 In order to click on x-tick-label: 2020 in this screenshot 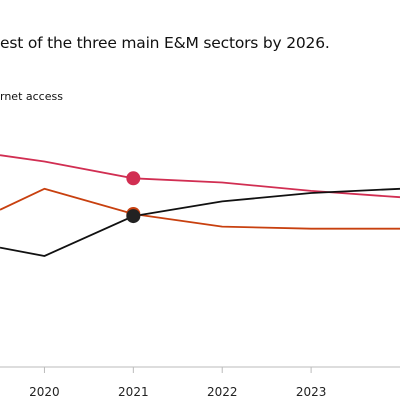, I will do `click(44, 392)`.